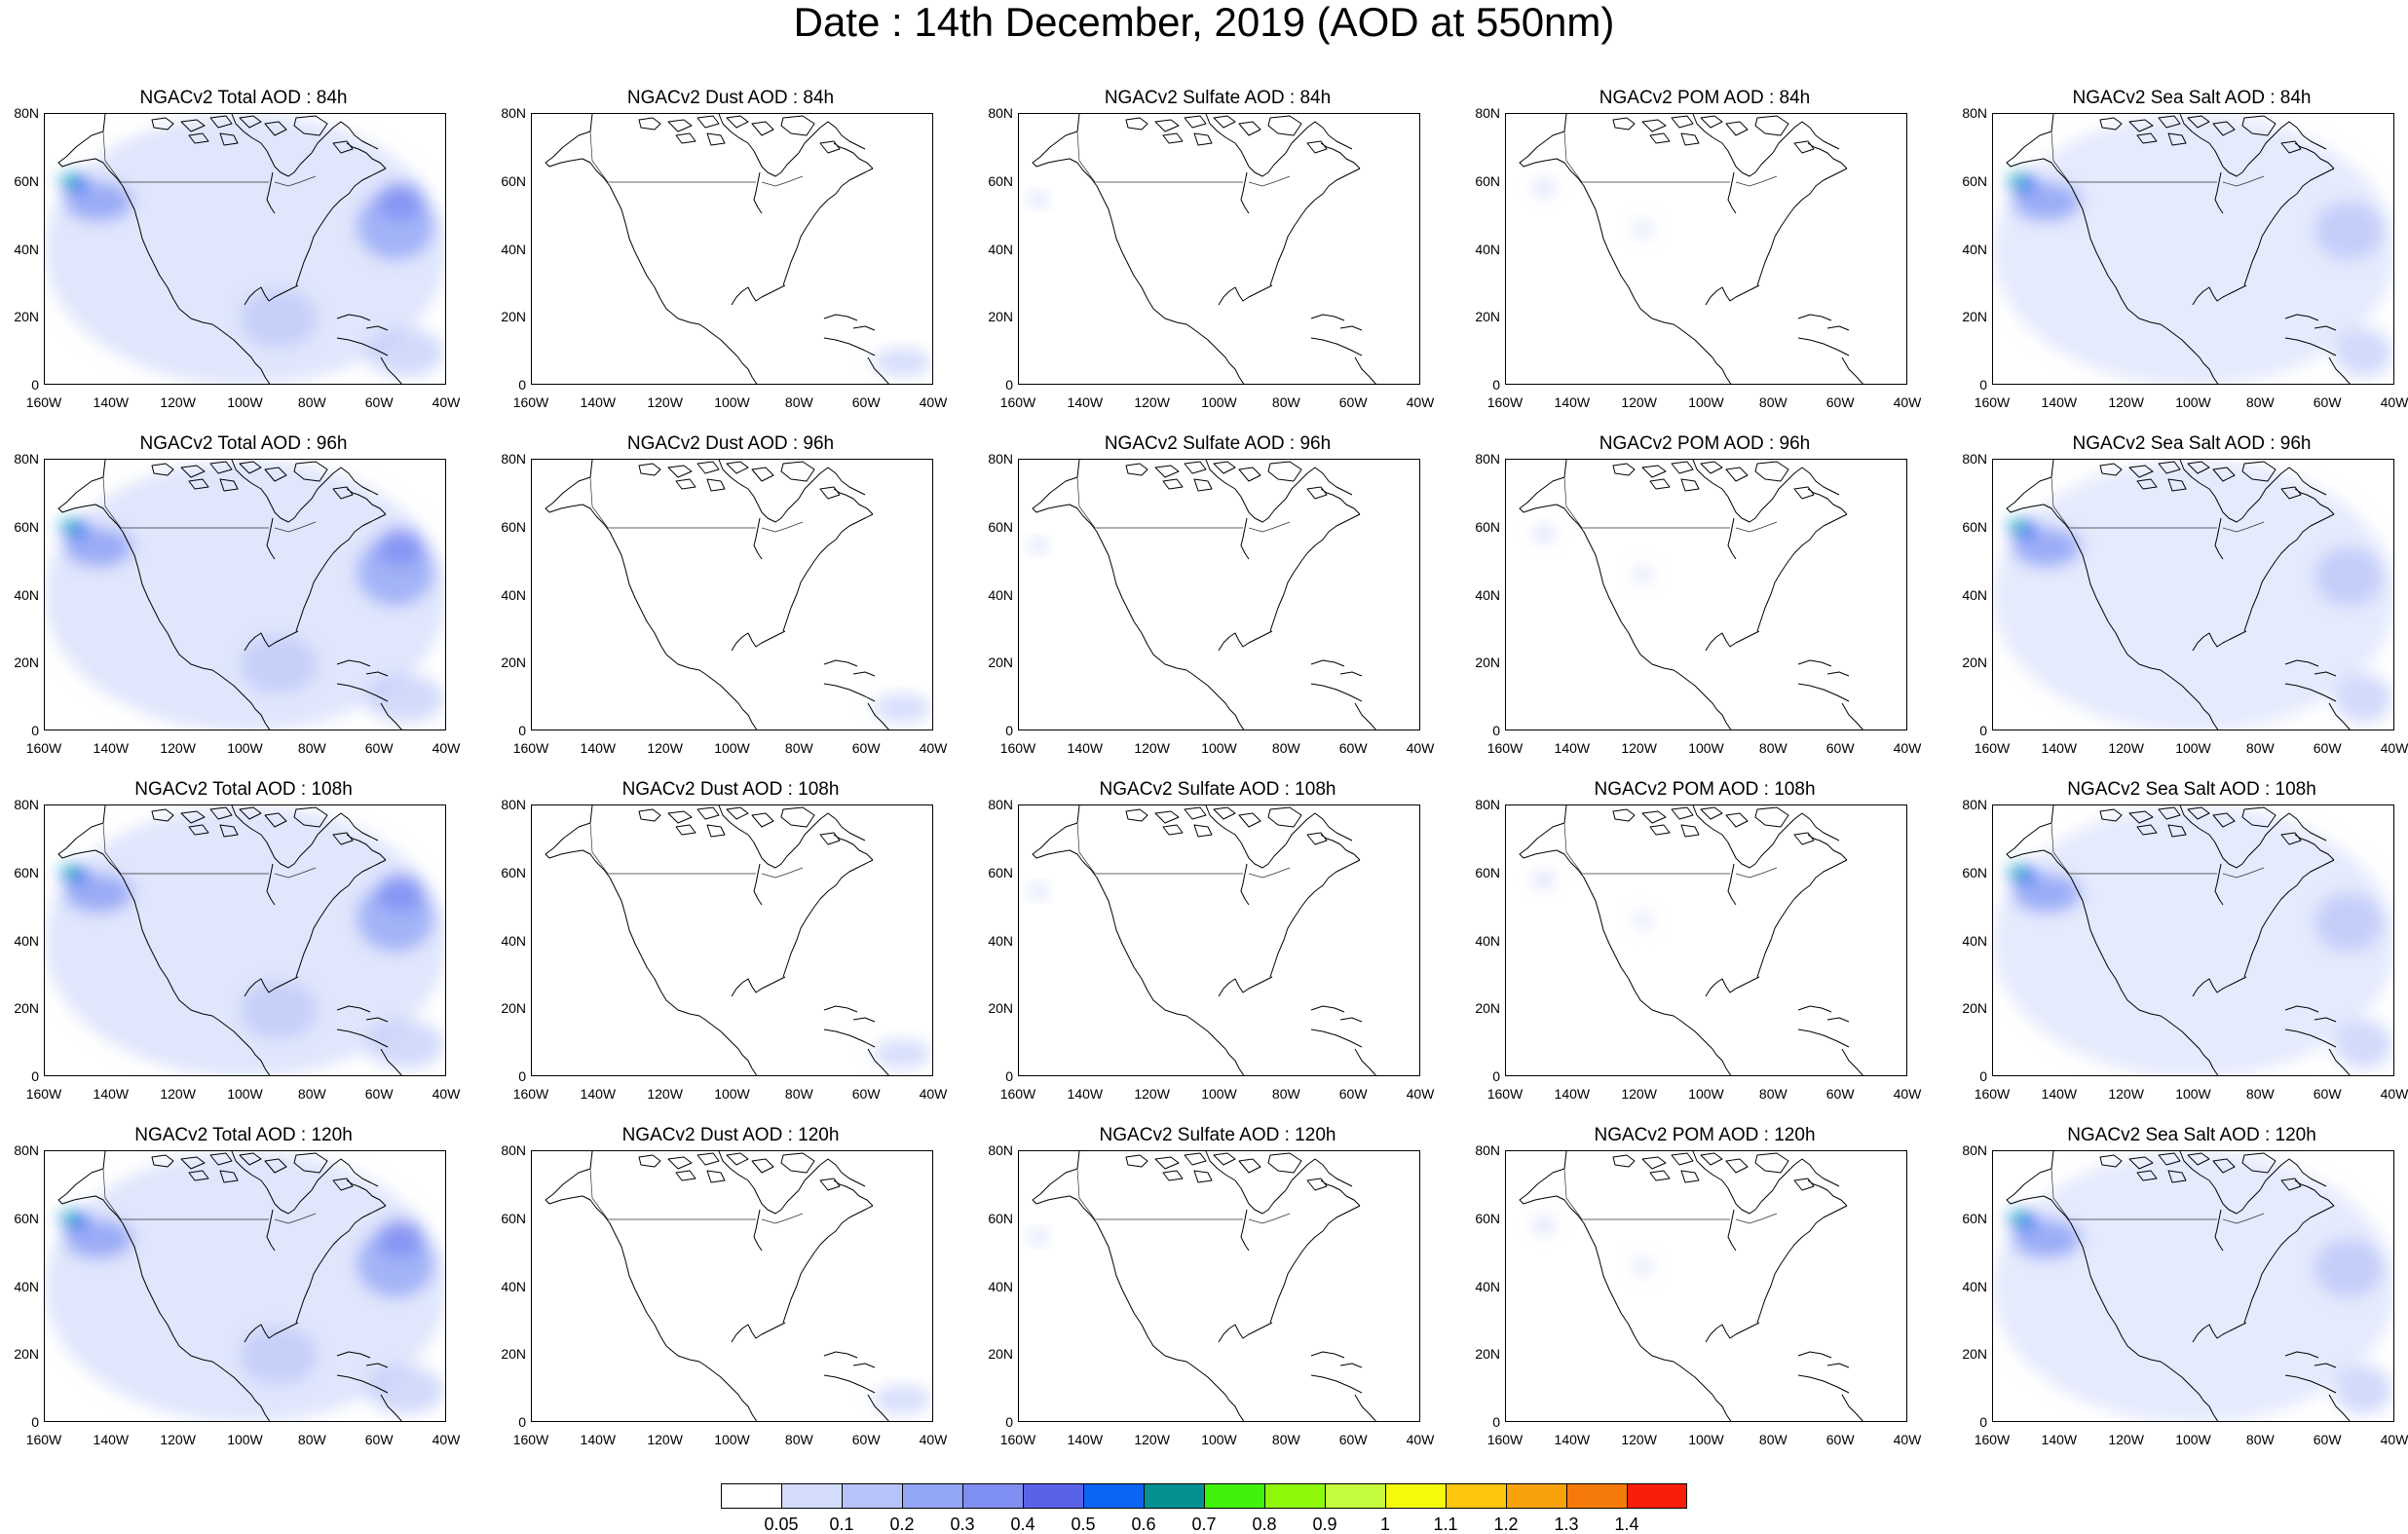 This screenshot has height=1534, width=2408. I want to click on panel-title: NGACv2 POM AOD : 84h, so click(1705, 98).